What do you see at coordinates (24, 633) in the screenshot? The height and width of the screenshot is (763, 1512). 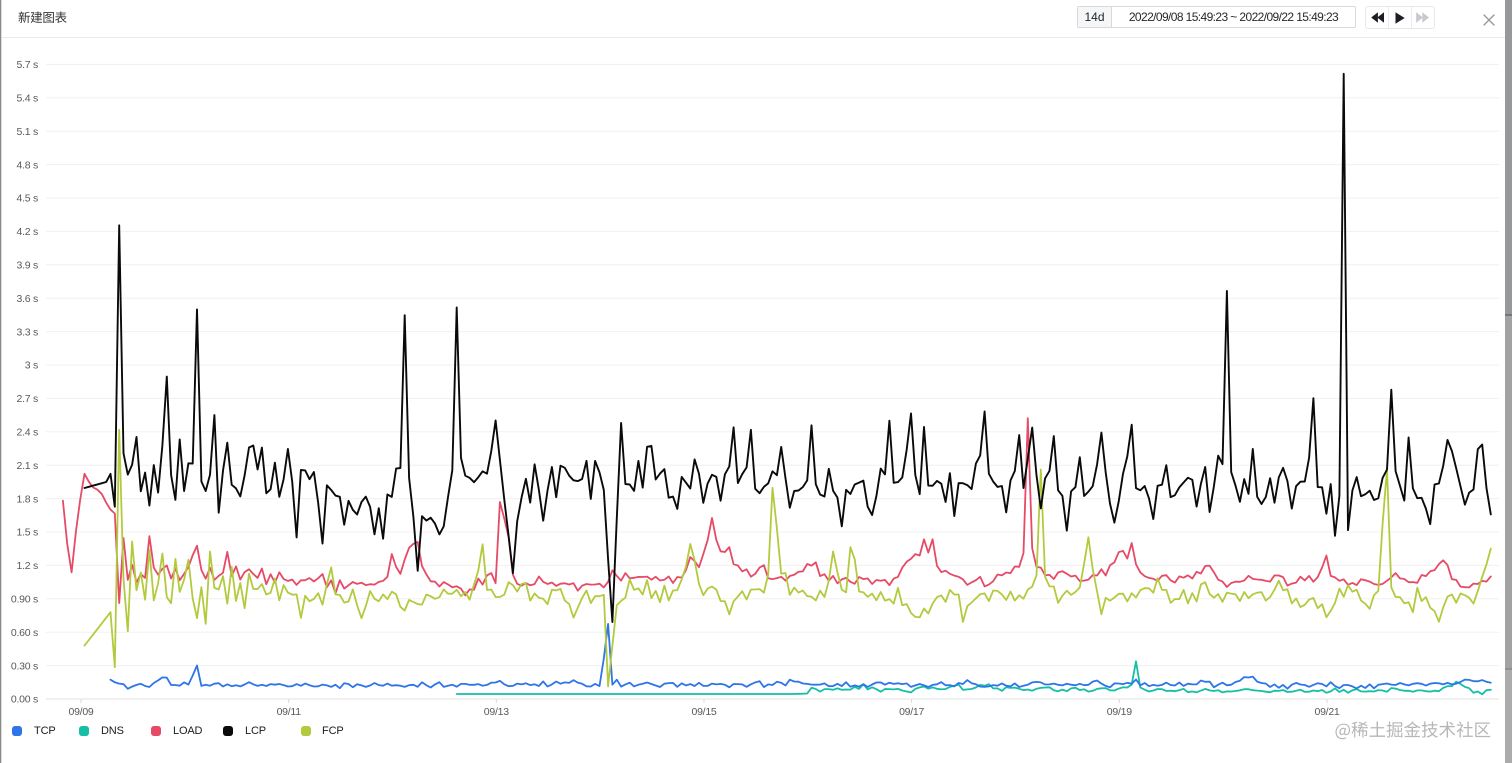 I see `svg-text: 0.60 s` at bounding box center [24, 633].